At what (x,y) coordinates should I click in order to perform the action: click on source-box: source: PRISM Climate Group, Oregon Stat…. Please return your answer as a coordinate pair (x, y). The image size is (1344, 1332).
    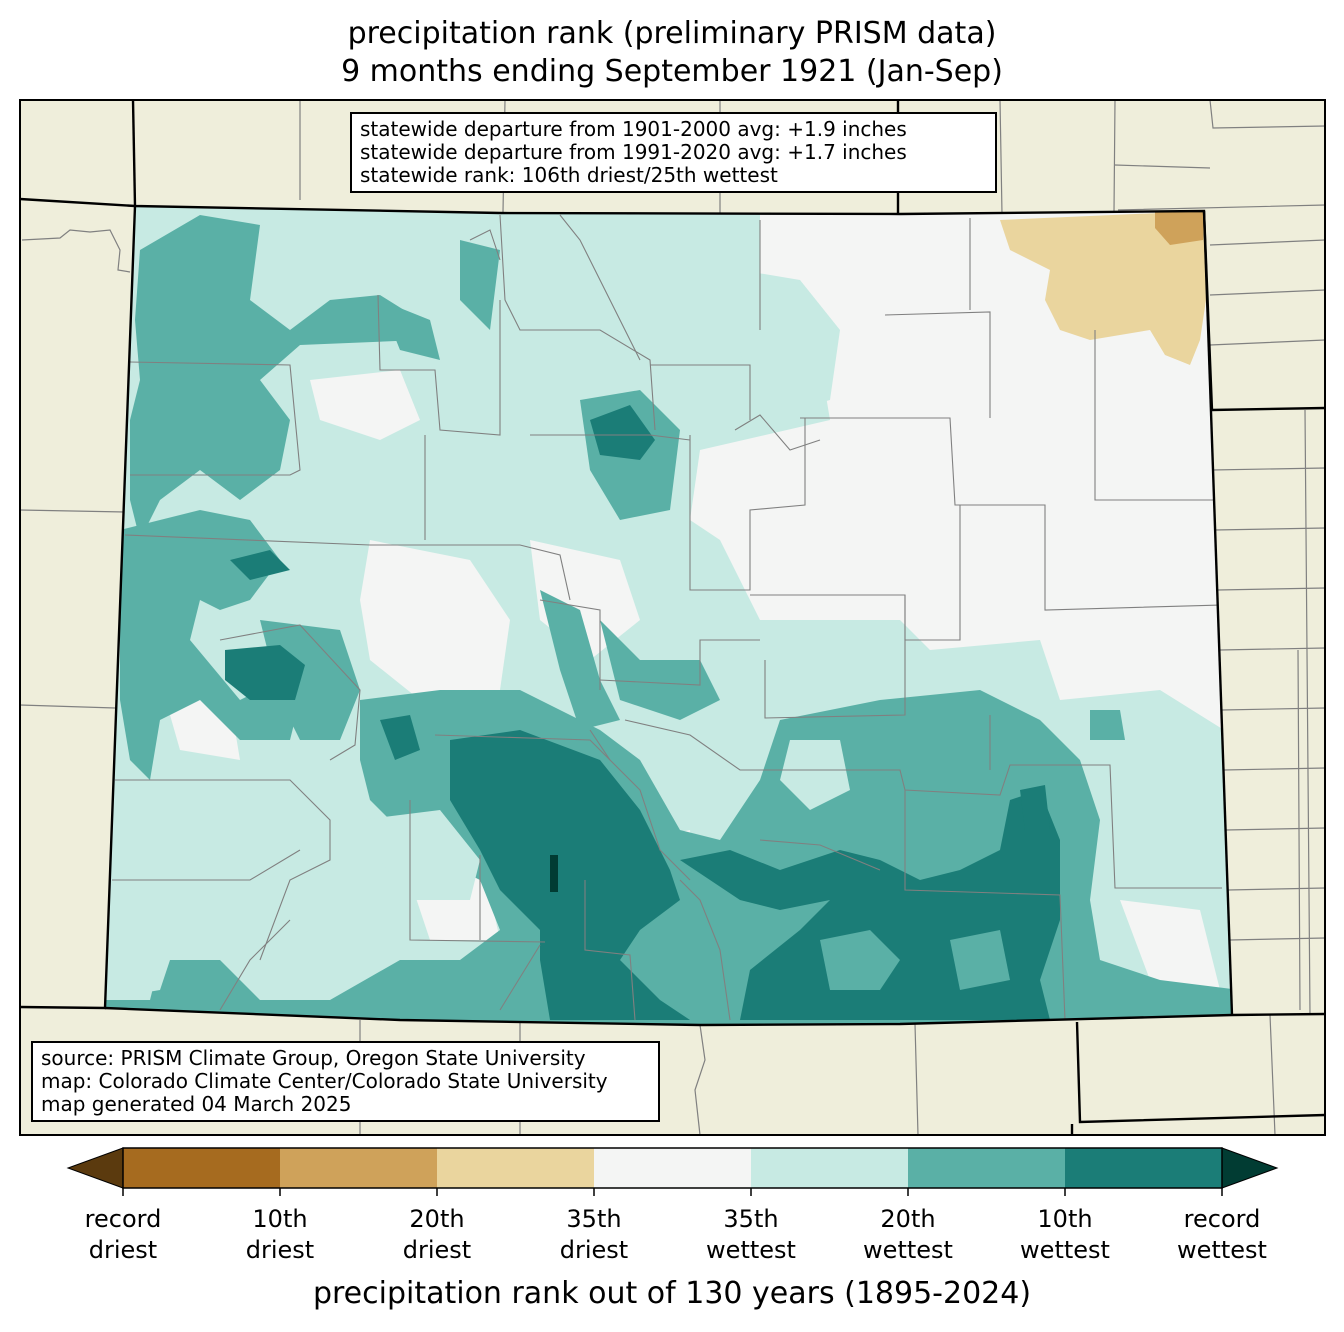
    Looking at the image, I should click on (345, 1081).